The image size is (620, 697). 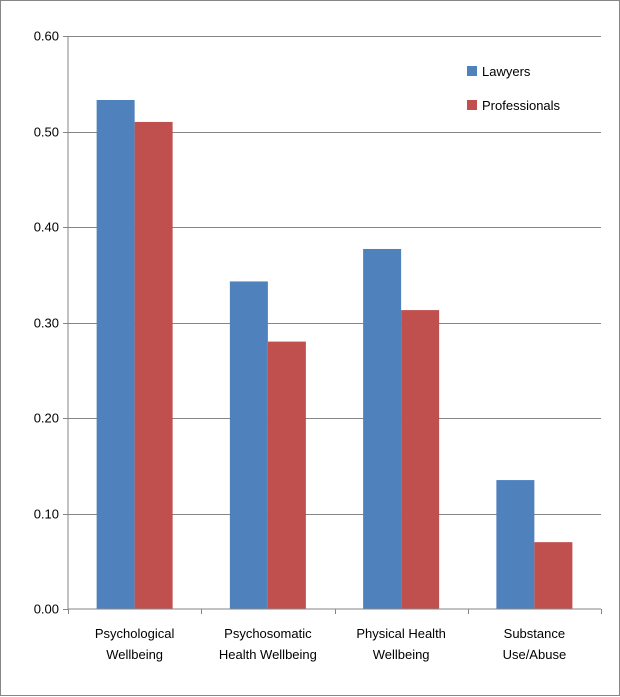 What do you see at coordinates (46, 36) in the screenshot?
I see `y-tick-label: 0.60` at bounding box center [46, 36].